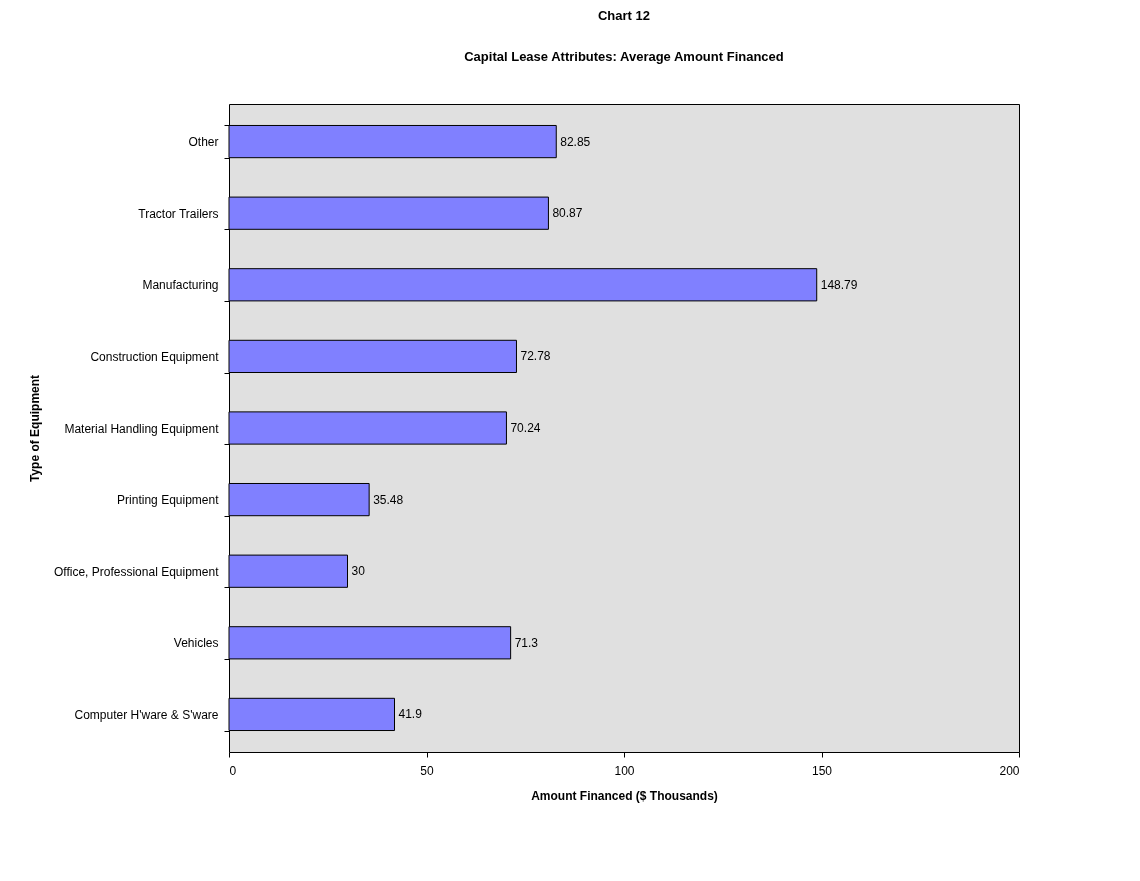 The height and width of the screenshot is (881, 1140). What do you see at coordinates (410, 714) in the screenshot?
I see `data-label: 41.9` at bounding box center [410, 714].